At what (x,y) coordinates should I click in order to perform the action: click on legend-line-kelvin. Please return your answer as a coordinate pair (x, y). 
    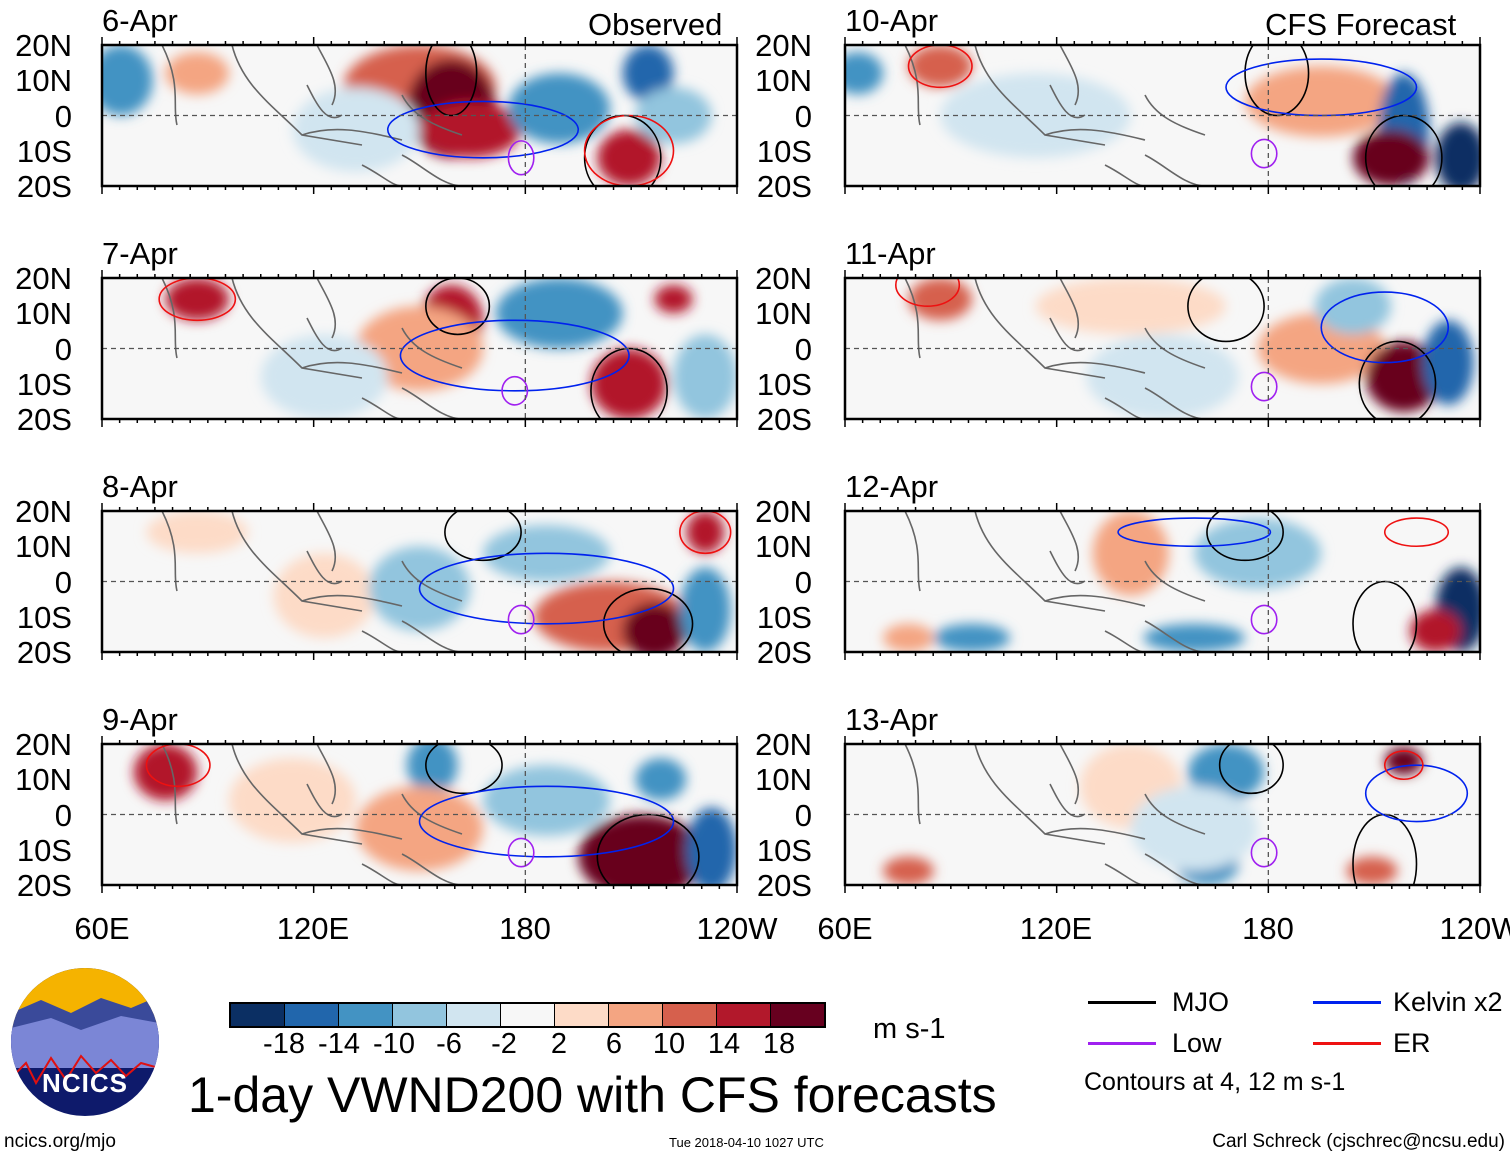
    Looking at the image, I should click on (1347, 1002).